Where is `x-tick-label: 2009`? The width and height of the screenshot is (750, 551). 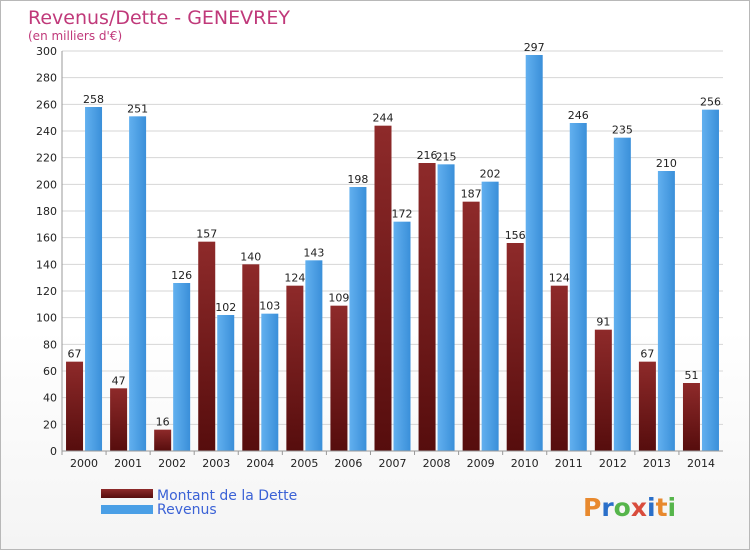
x-tick-label: 2009 is located at coordinates (481, 463).